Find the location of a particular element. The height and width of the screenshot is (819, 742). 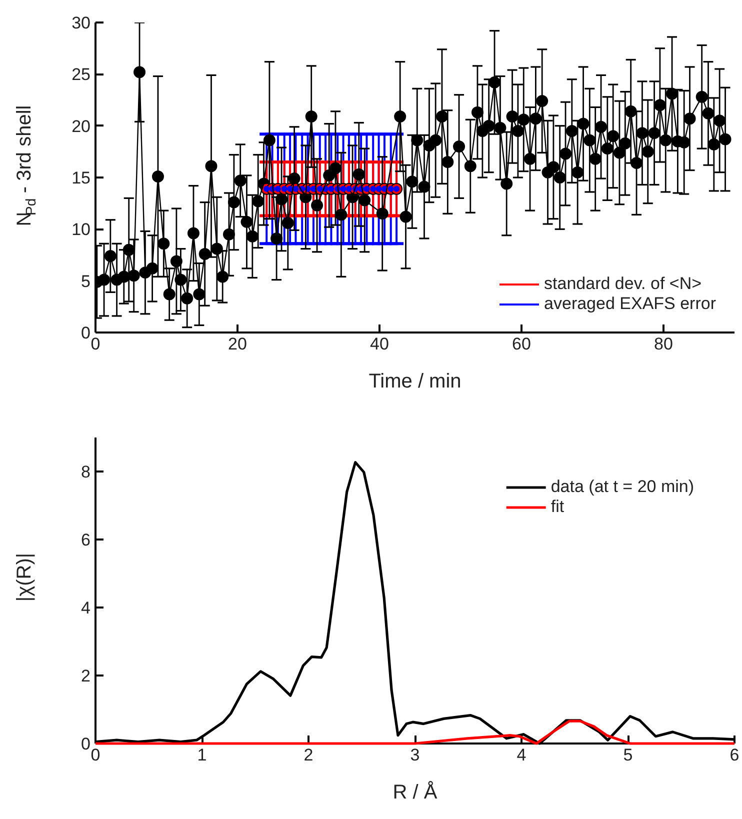

x-tick-label: 40 is located at coordinates (379, 344).